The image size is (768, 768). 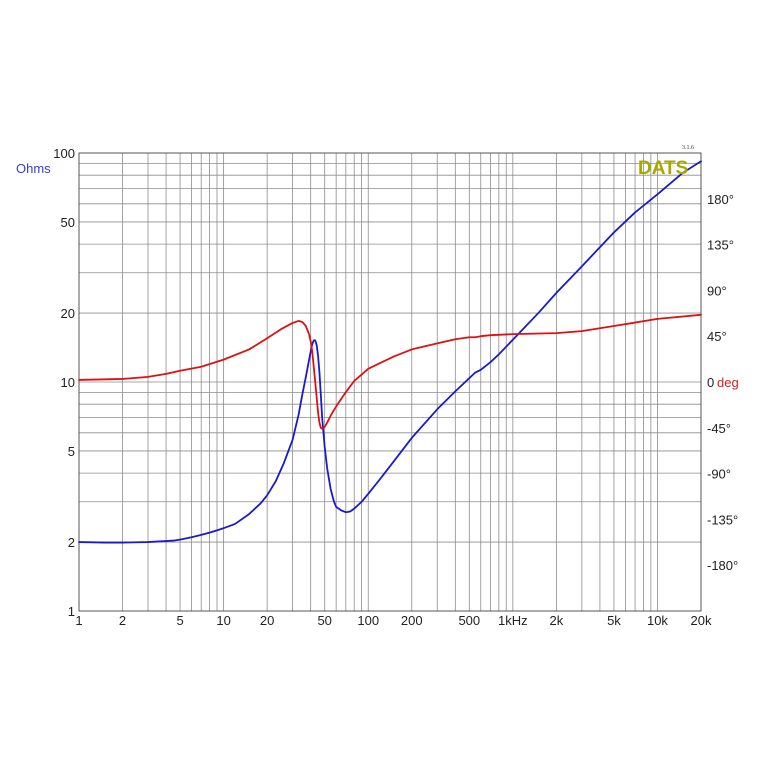 I want to click on y-left-tick-label: 20, so click(x=68, y=313).